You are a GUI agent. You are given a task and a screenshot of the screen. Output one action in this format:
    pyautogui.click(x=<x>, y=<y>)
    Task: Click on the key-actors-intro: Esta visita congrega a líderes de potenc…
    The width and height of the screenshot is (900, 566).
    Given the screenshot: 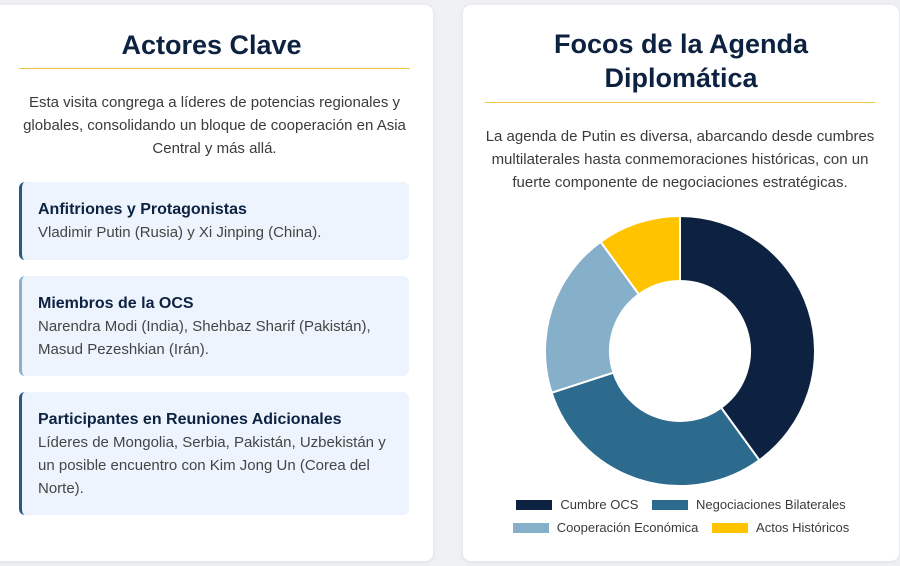 What is the action you would take?
    pyautogui.click(x=214, y=125)
    